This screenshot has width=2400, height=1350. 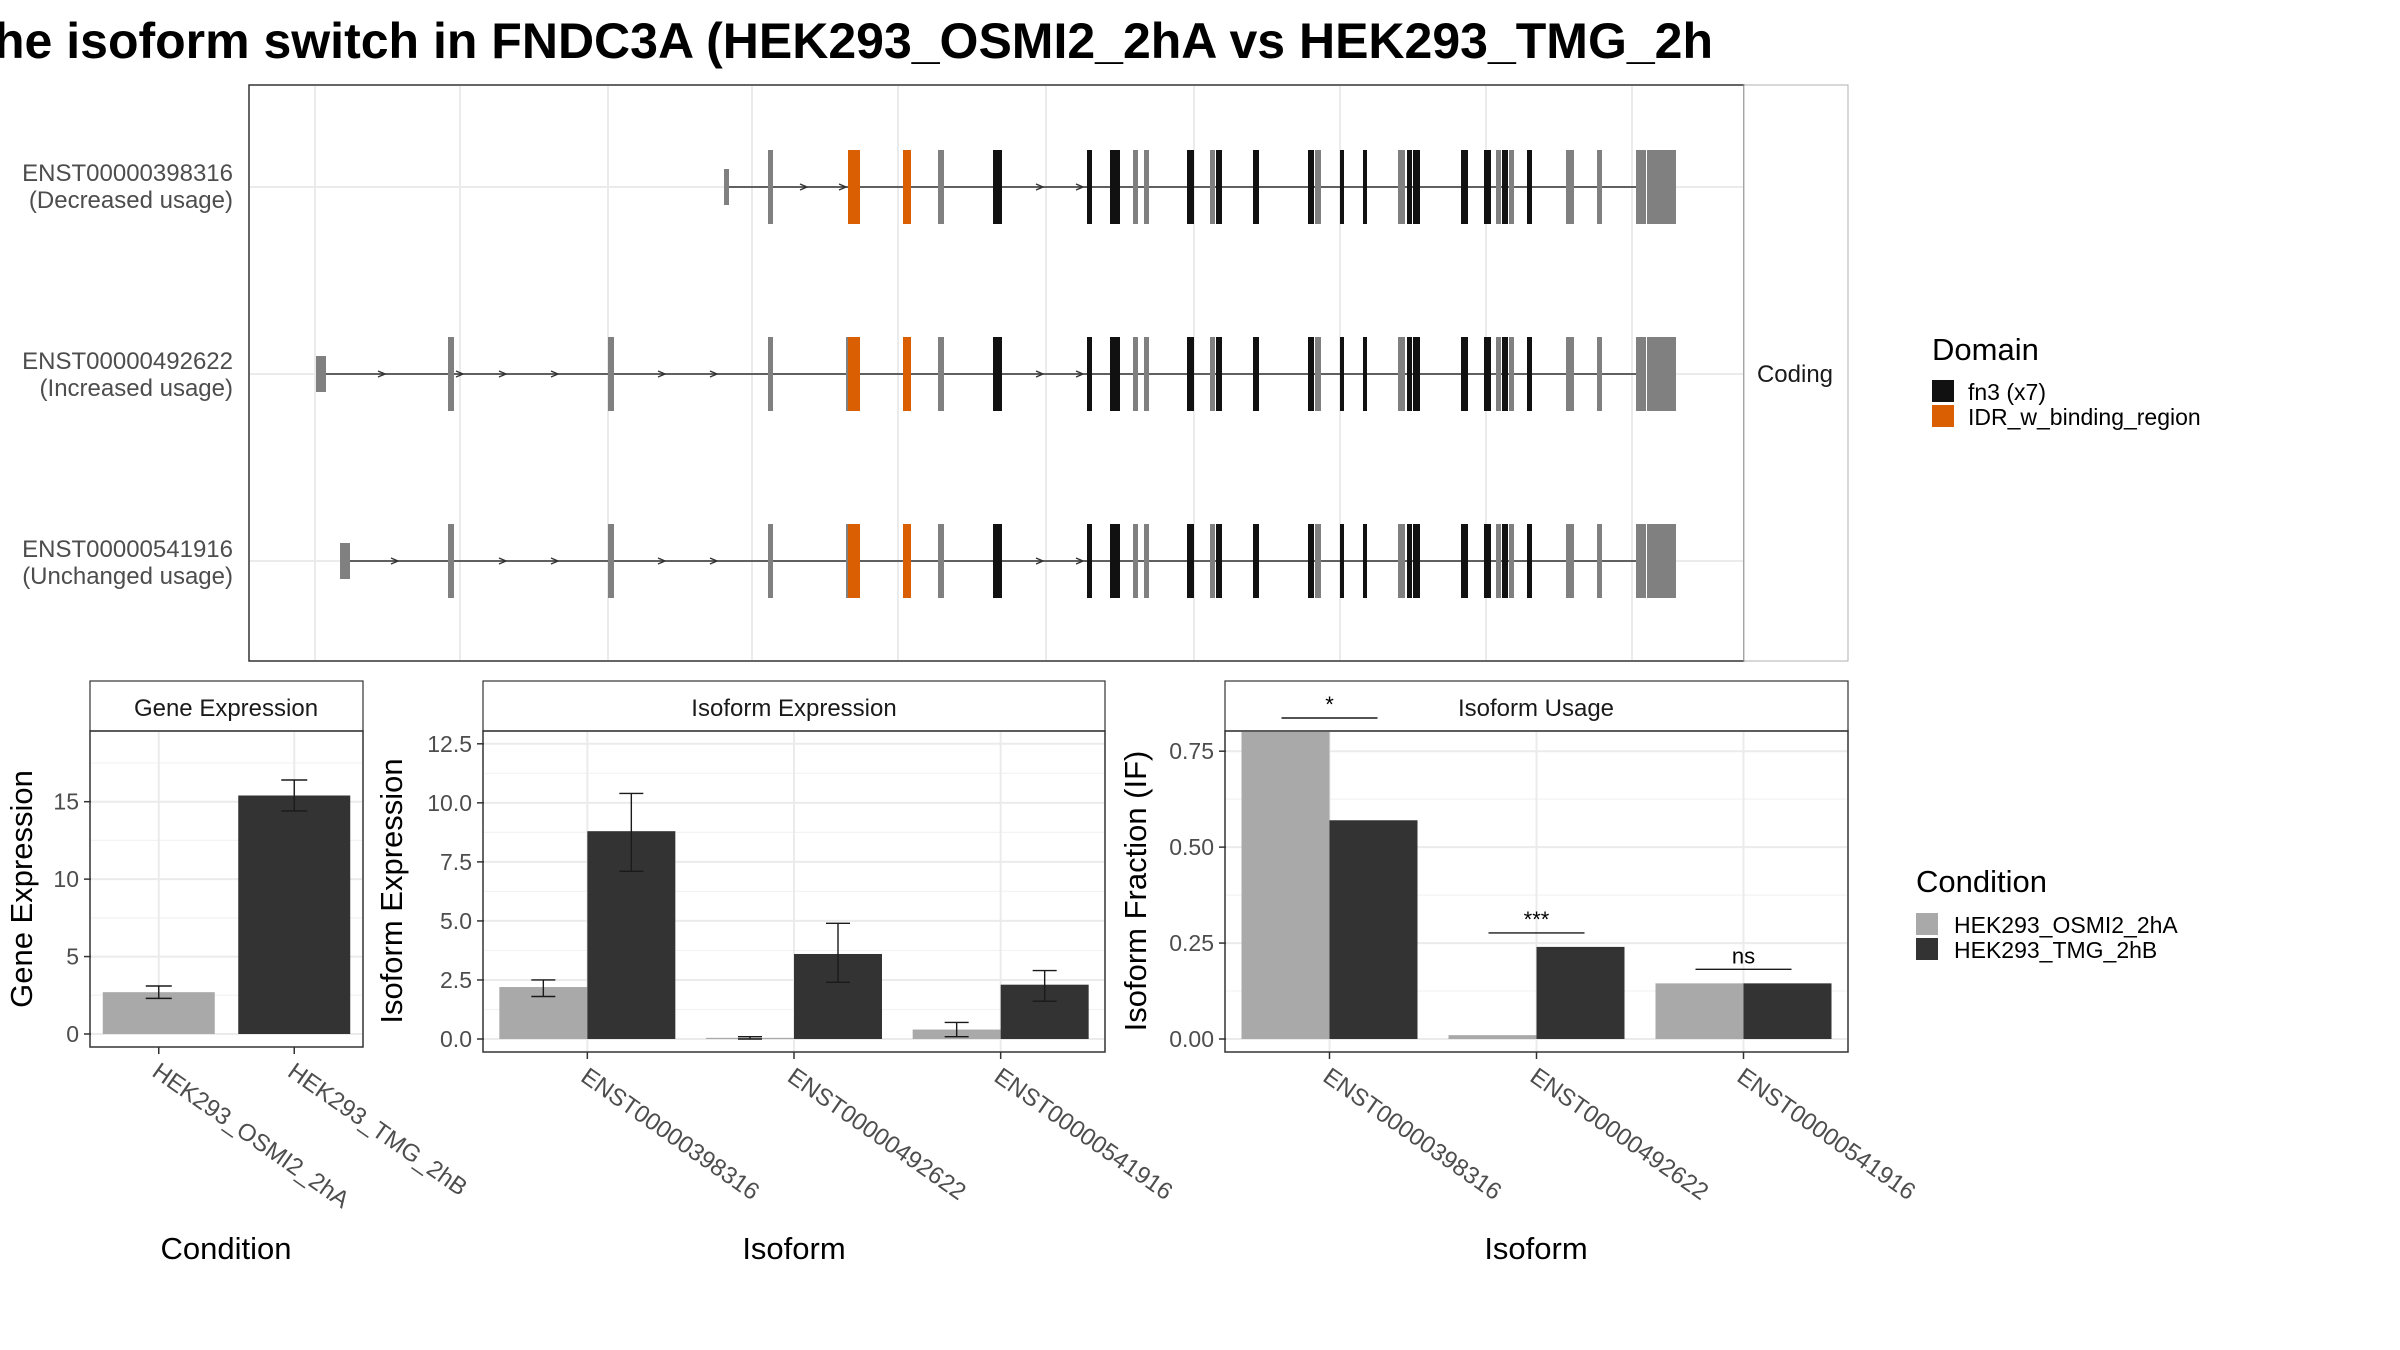 What do you see at coordinates (2066, 381) in the screenshot?
I see `domain-legend: Domain fn3 (x7) IDR_w_binding_region` at bounding box center [2066, 381].